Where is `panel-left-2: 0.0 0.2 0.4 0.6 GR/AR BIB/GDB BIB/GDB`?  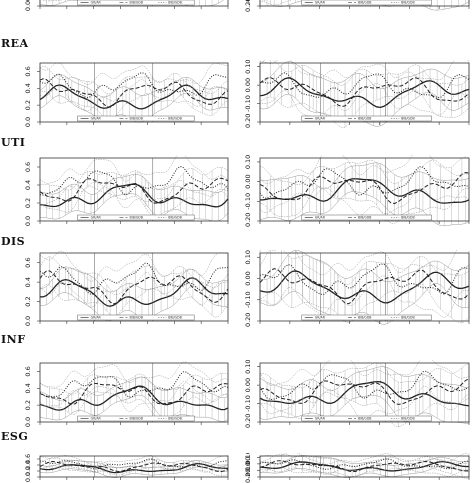 panel-left-2: 0.0 0.2 0.4 0.6 GR/AR BIB/GDB BIB/GDB is located at coordinates (126, 190).